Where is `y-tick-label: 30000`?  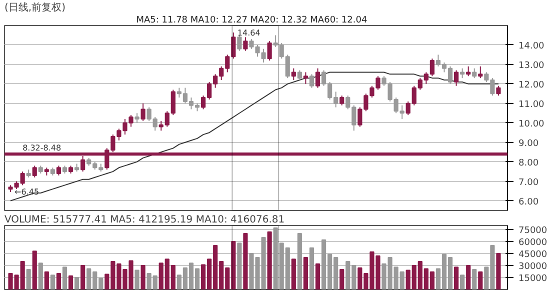
y-tick-label: 30000 is located at coordinates (533, 267).